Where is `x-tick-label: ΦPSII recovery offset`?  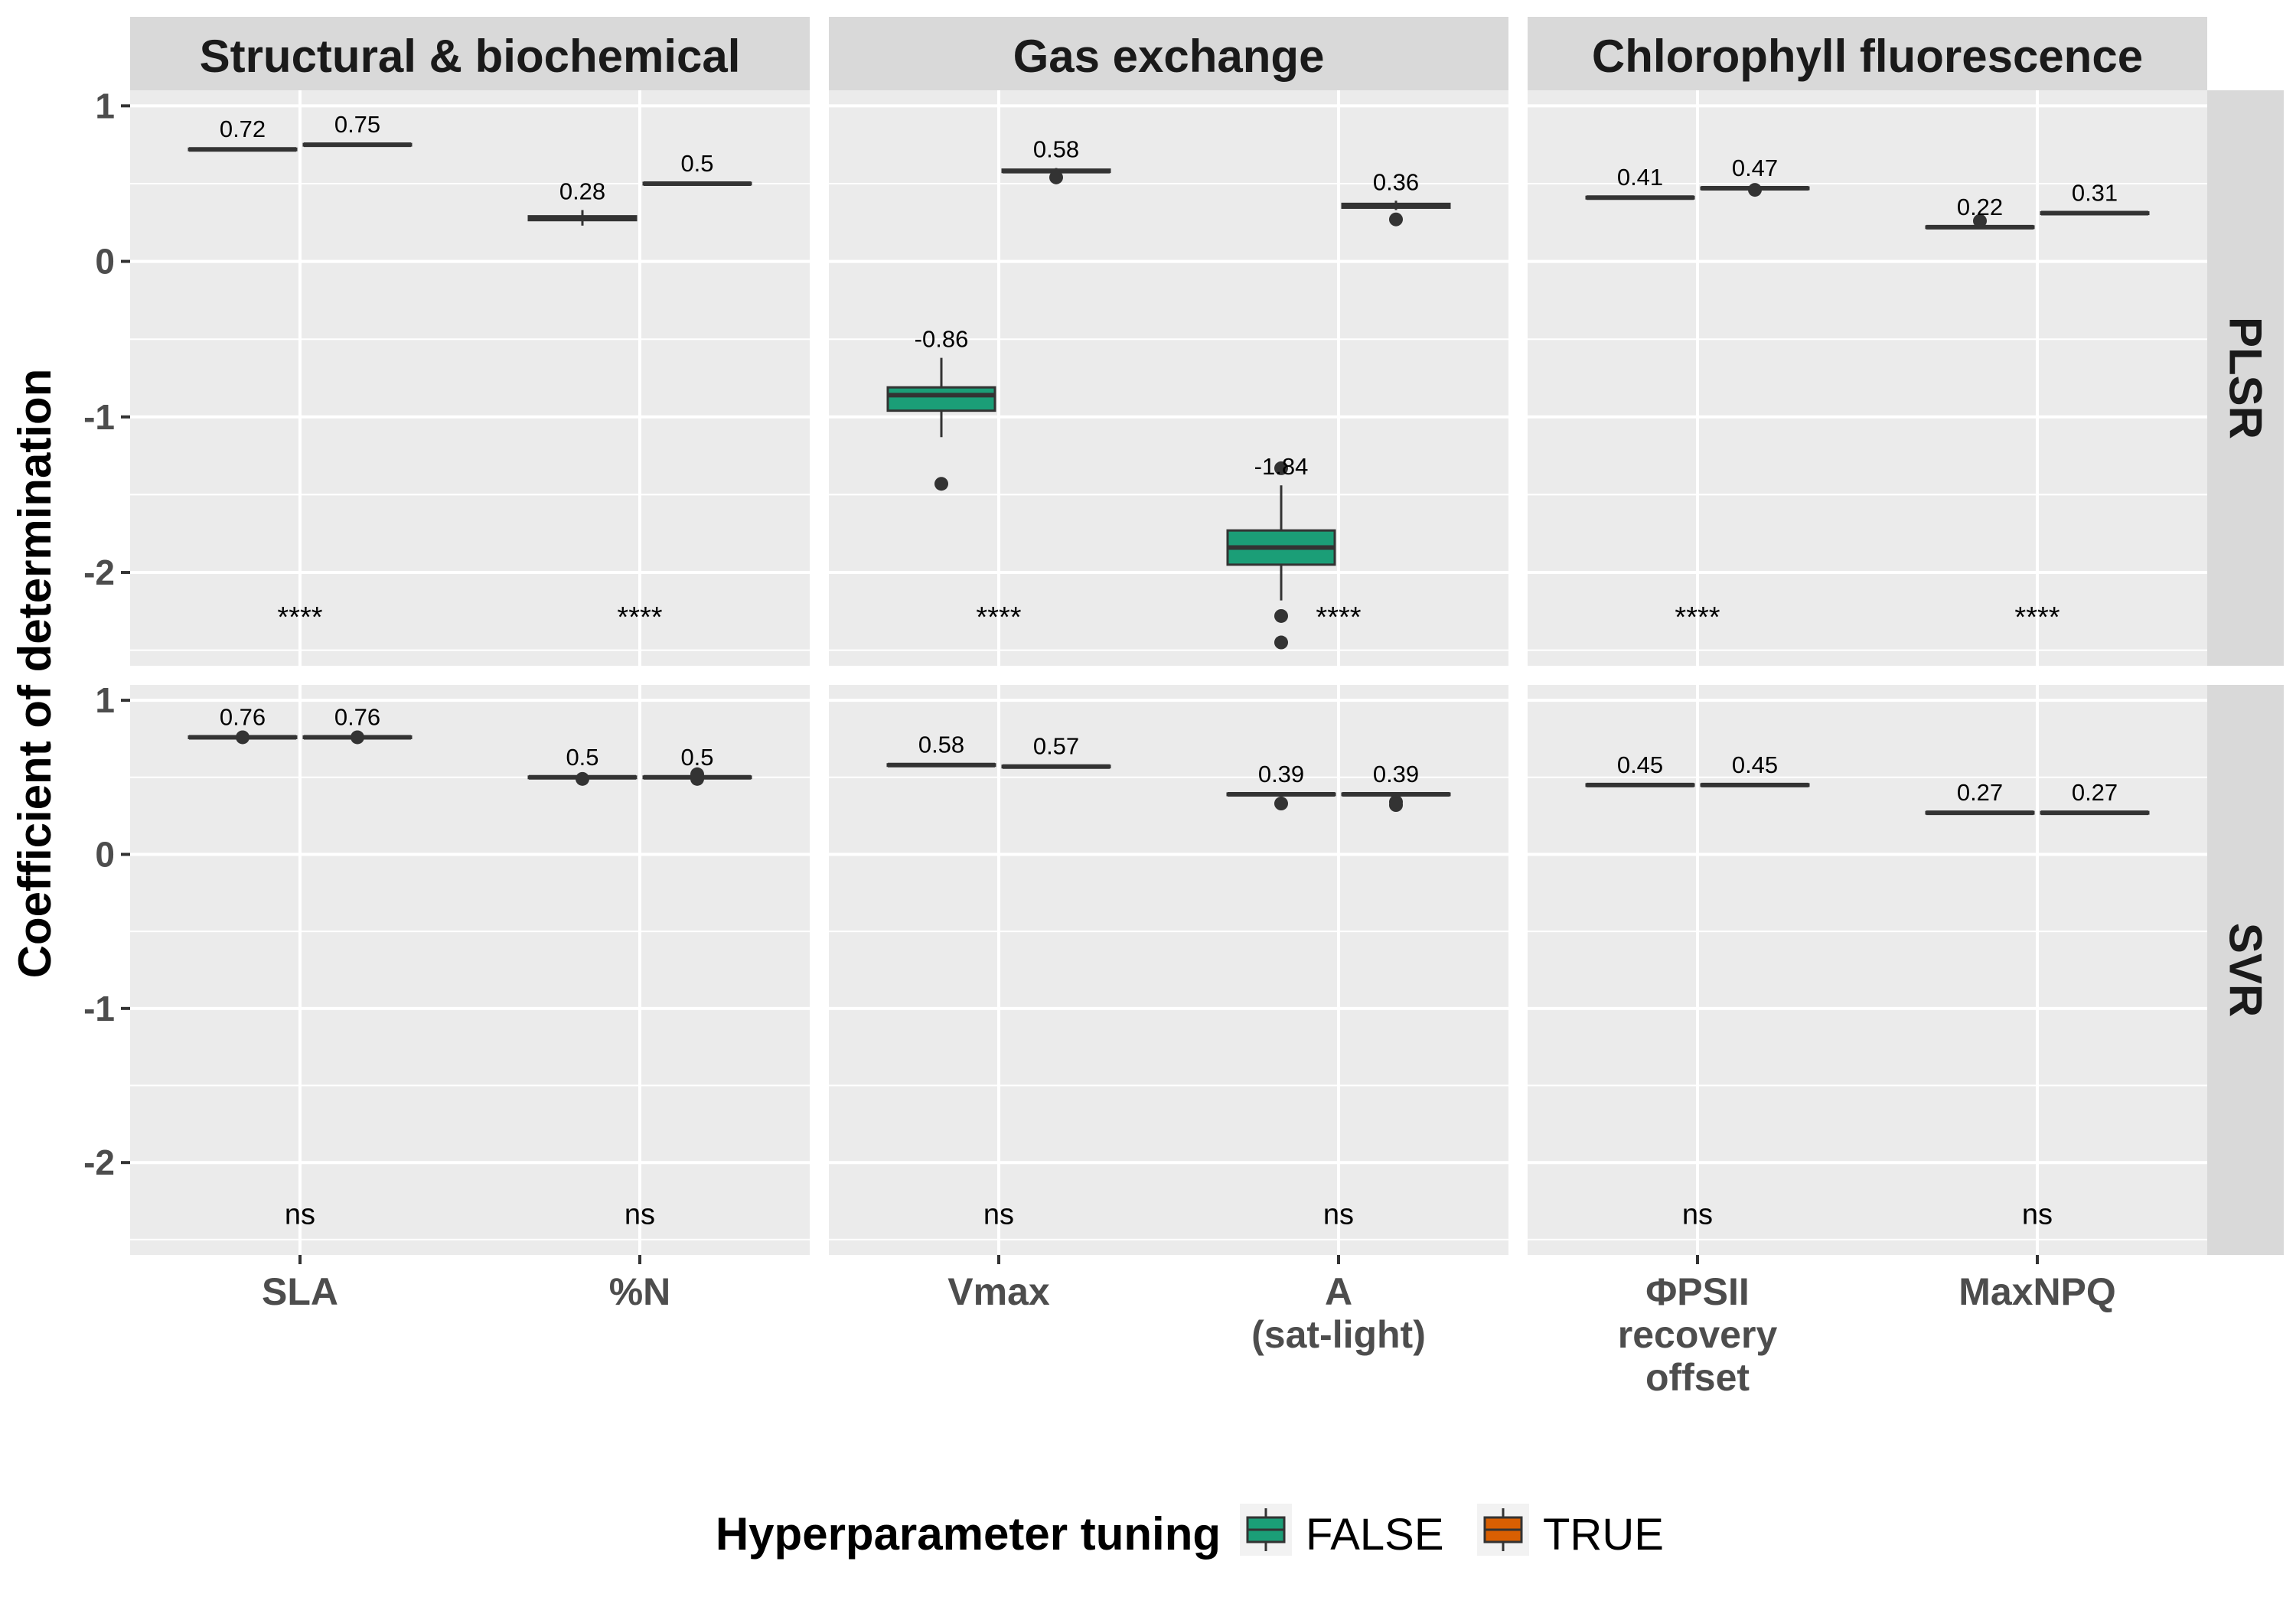
x-tick-label: ΦPSII recovery offset is located at coordinates (1698, 1334).